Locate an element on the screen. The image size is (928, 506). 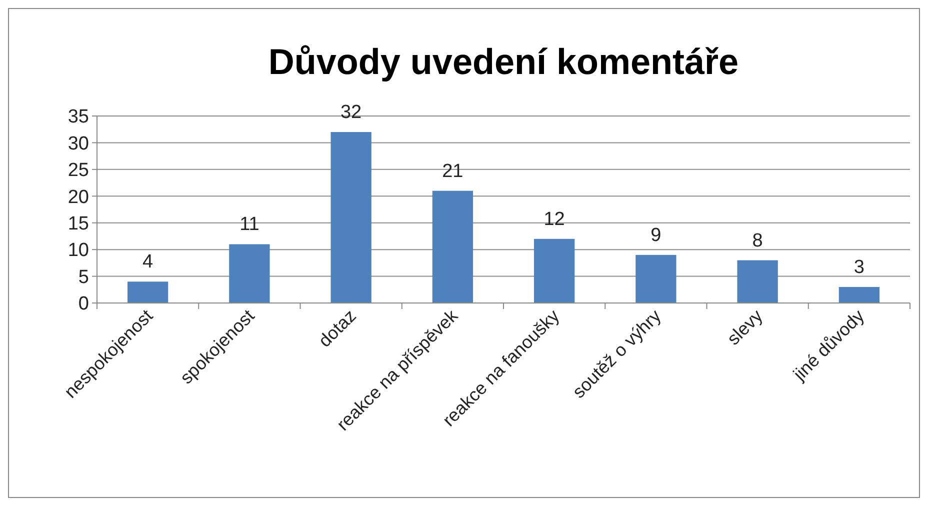
y-tick-label: 20 is located at coordinates (78, 197).